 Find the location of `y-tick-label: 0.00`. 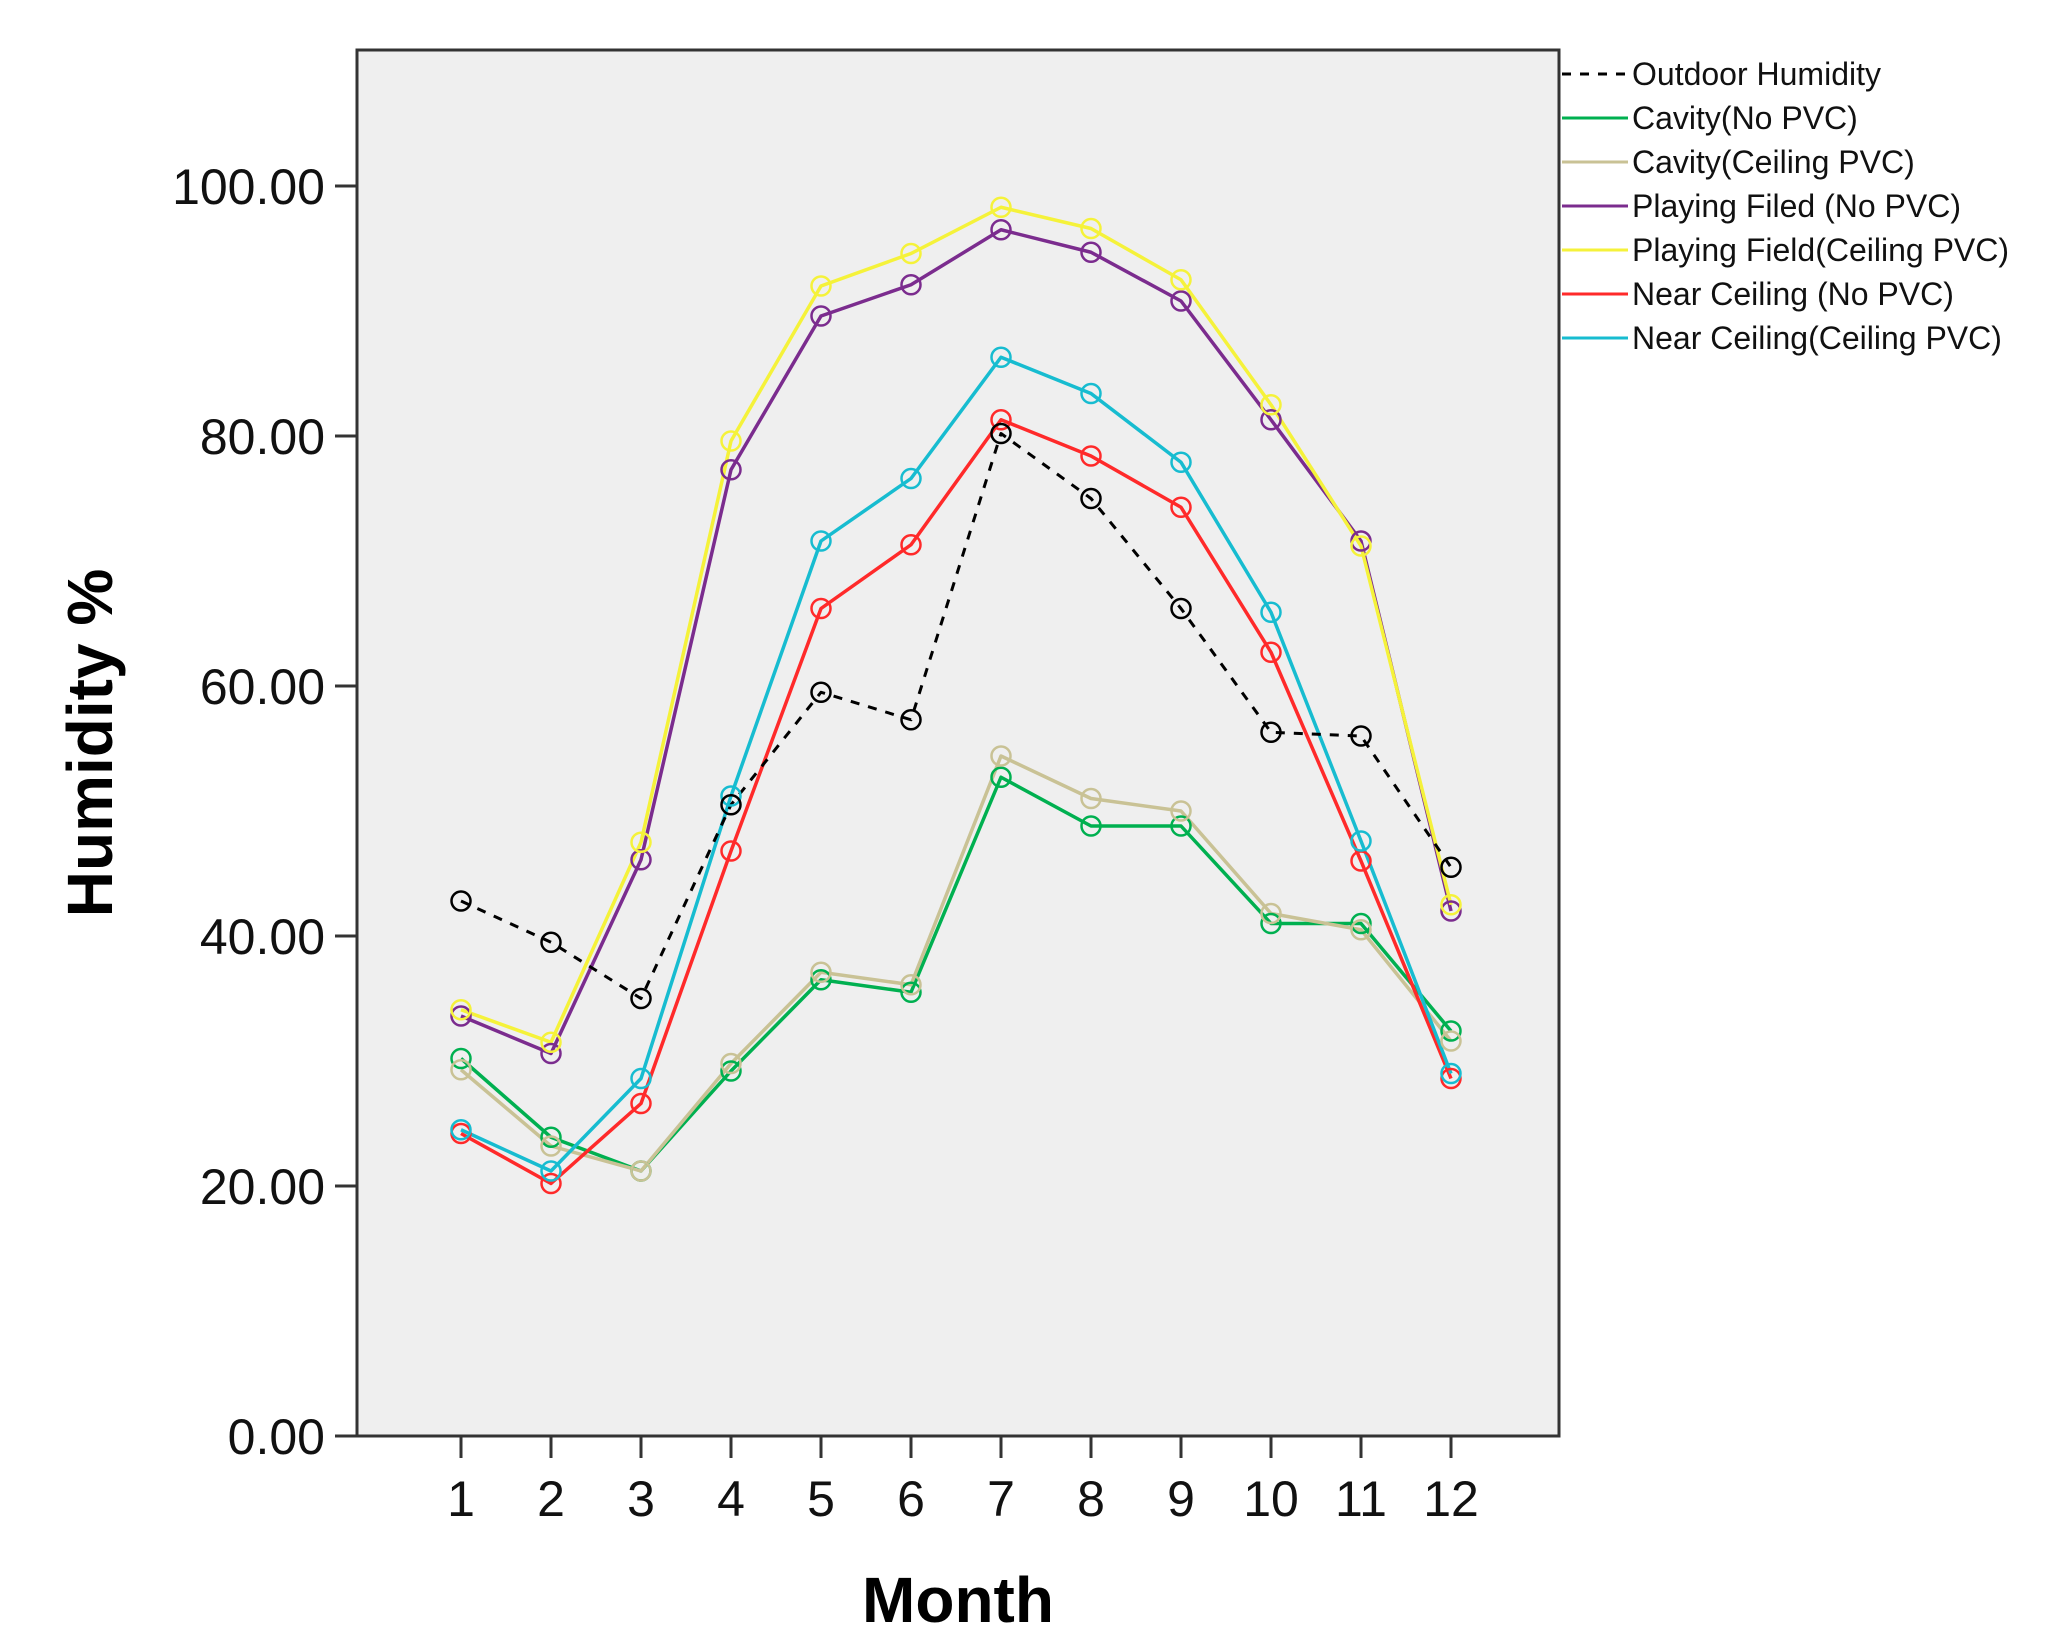

y-tick-label: 0.00 is located at coordinates (276, 1437).